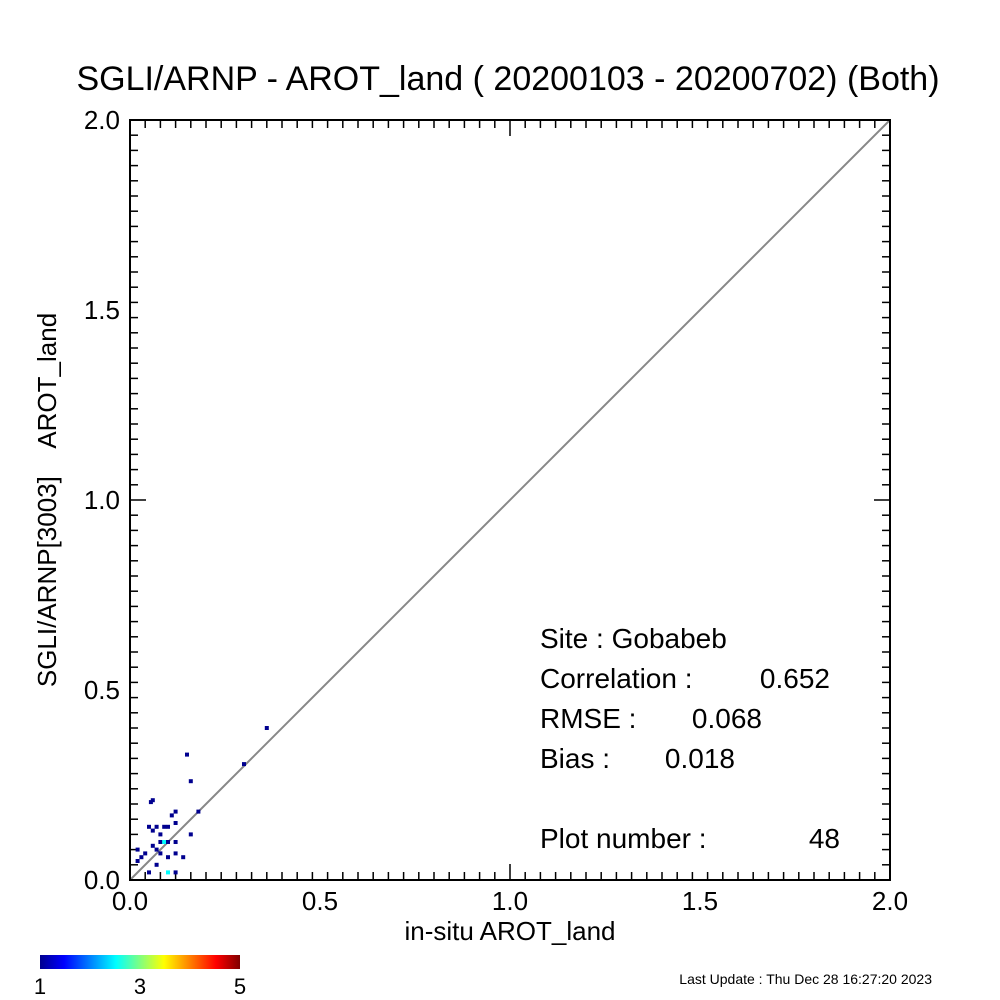 The image size is (1000, 1000). Describe the element at coordinates (727, 718) in the screenshot. I see `rmse-value: 0.068` at that location.